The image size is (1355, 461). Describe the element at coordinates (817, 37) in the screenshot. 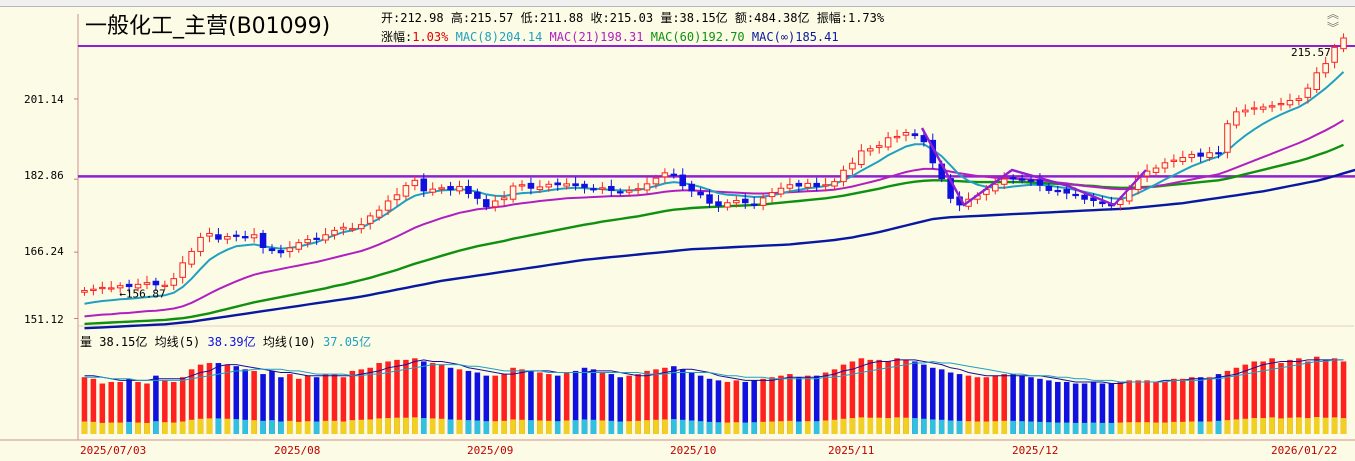

I see `macinf-value: 185.41` at that location.